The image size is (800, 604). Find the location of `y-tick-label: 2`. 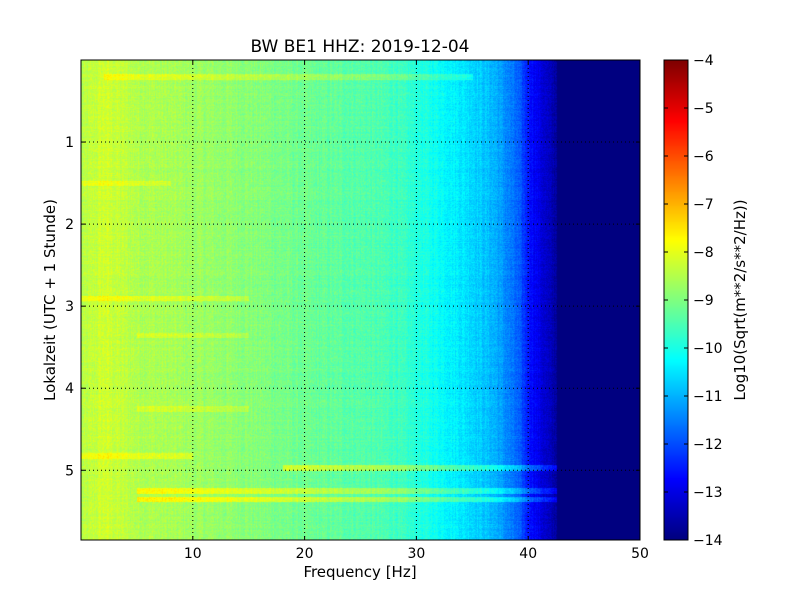

y-tick-label: 2 is located at coordinates (69, 225).